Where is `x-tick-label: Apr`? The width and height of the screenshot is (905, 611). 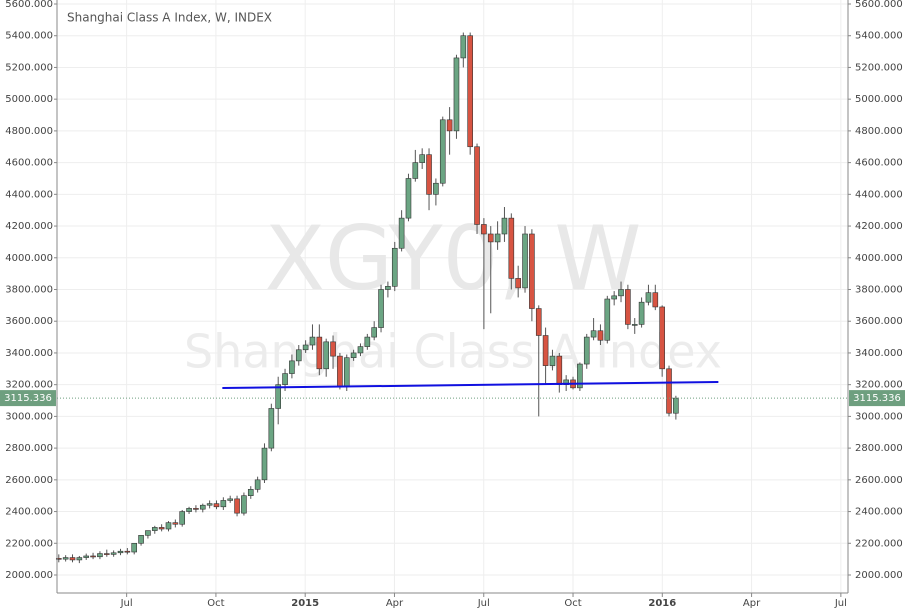 x-tick-label: Apr is located at coordinates (395, 603).